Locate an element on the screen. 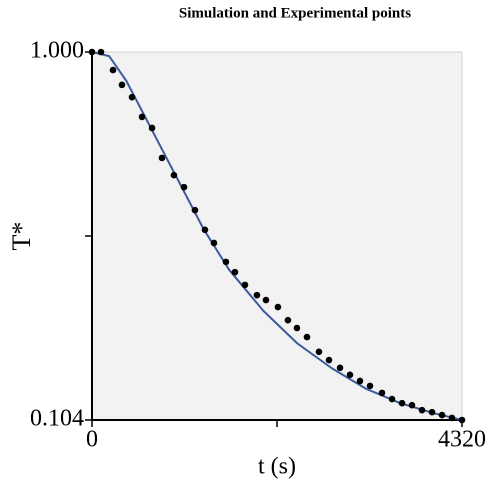 The height and width of the screenshot is (490, 500). chart-title: Simulation and Experimental points is located at coordinates (295, 13).